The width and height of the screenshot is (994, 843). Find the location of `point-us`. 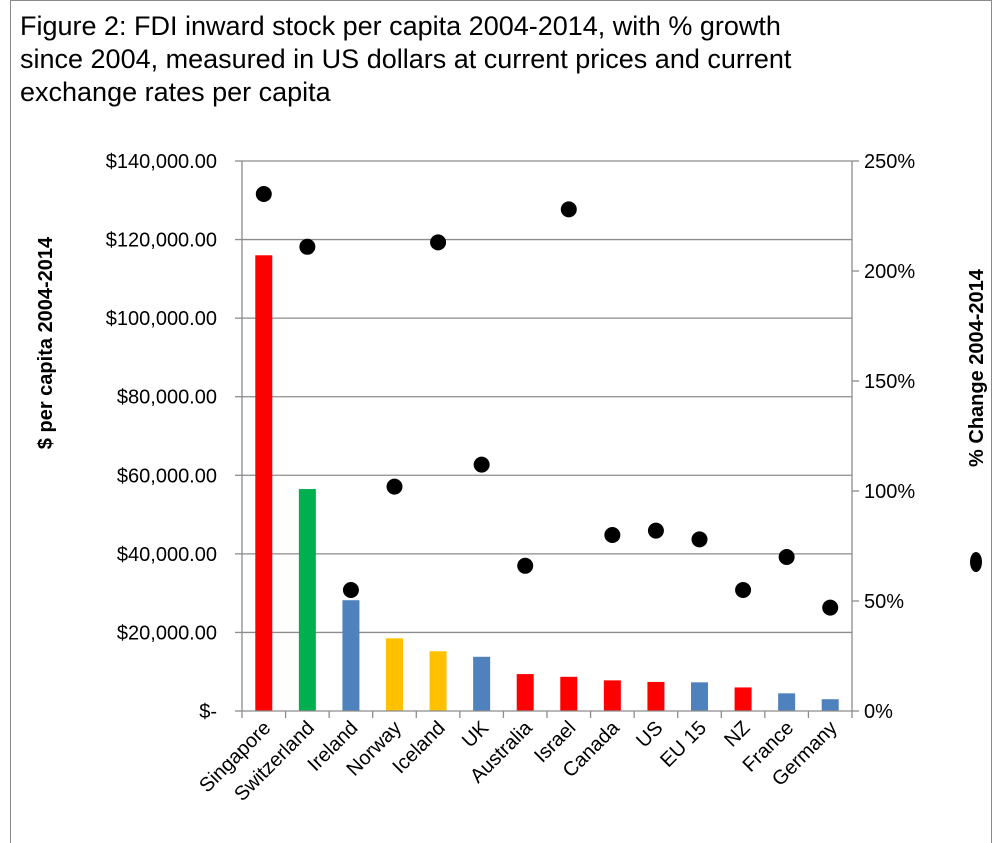

point-us is located at coordinates (655, 530).